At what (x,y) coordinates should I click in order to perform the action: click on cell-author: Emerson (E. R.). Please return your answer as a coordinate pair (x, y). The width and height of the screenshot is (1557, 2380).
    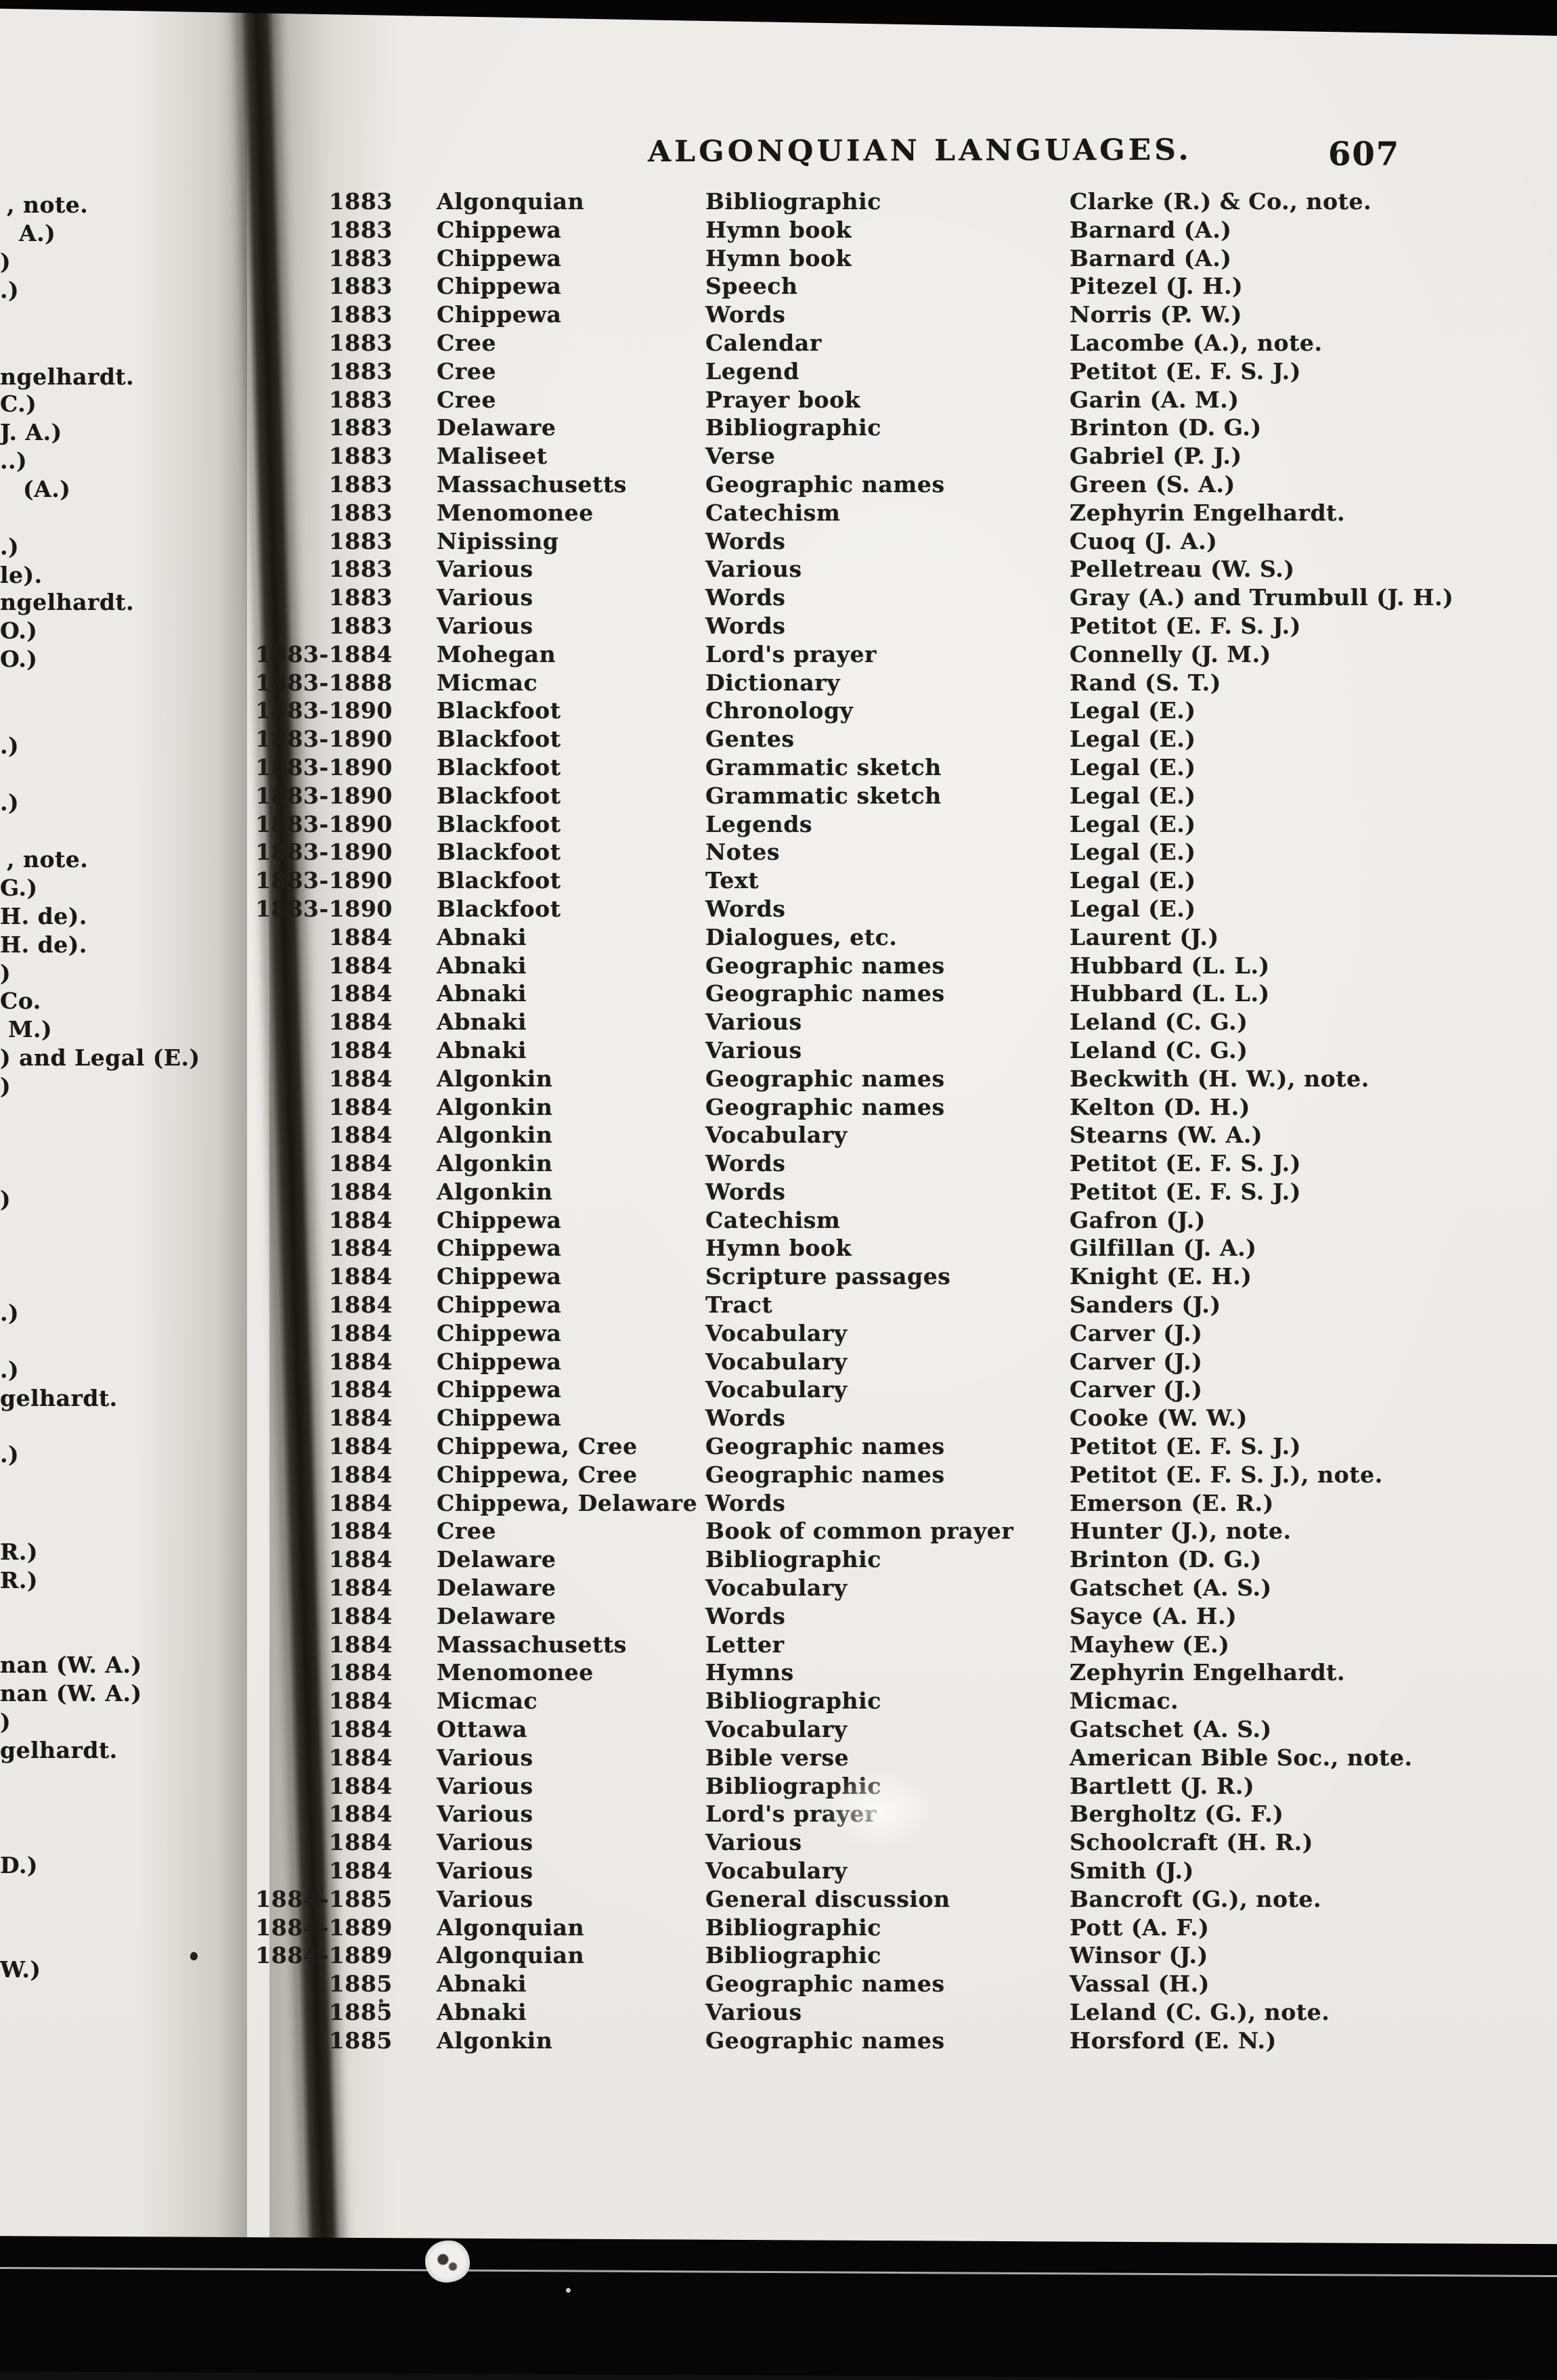
    Looking at the image, I should click on (1172, 1503).